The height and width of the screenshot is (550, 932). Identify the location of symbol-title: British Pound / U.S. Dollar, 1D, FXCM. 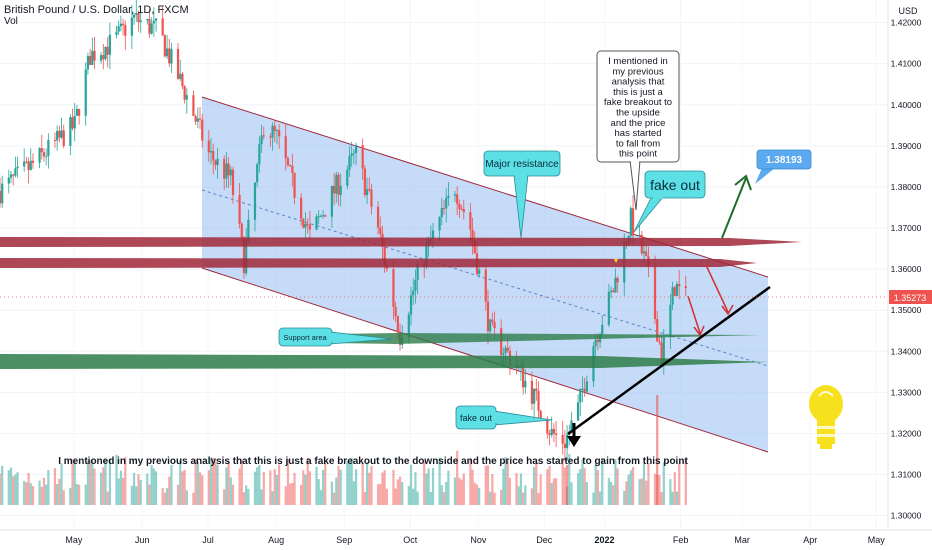
(96, 10).